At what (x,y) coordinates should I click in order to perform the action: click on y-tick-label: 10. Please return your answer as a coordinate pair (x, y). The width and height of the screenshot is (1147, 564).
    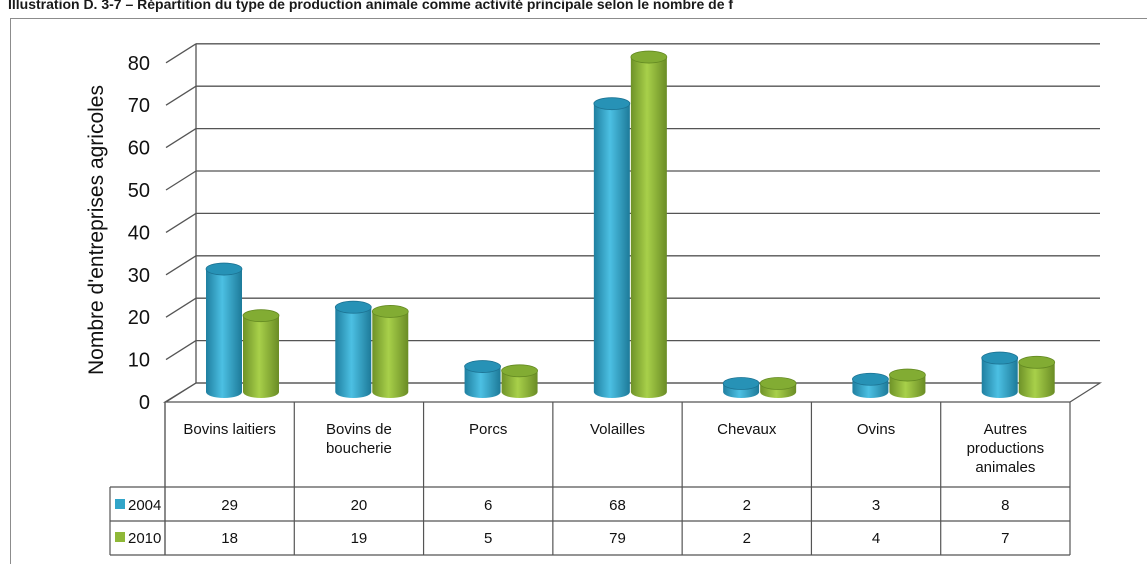
    Looking at the image, I should click on (139, 361).